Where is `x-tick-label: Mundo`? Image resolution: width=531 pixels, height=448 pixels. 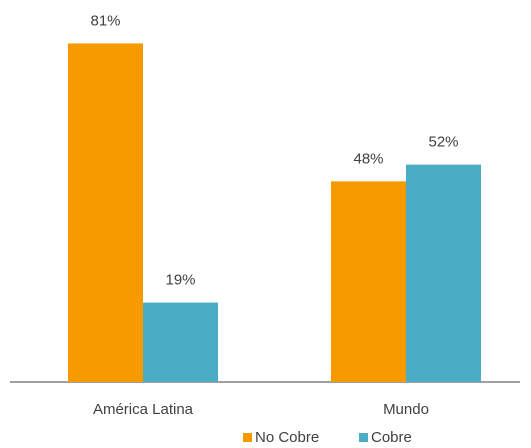 x-tick-label: Mundo is located at coordinates (406, 409).